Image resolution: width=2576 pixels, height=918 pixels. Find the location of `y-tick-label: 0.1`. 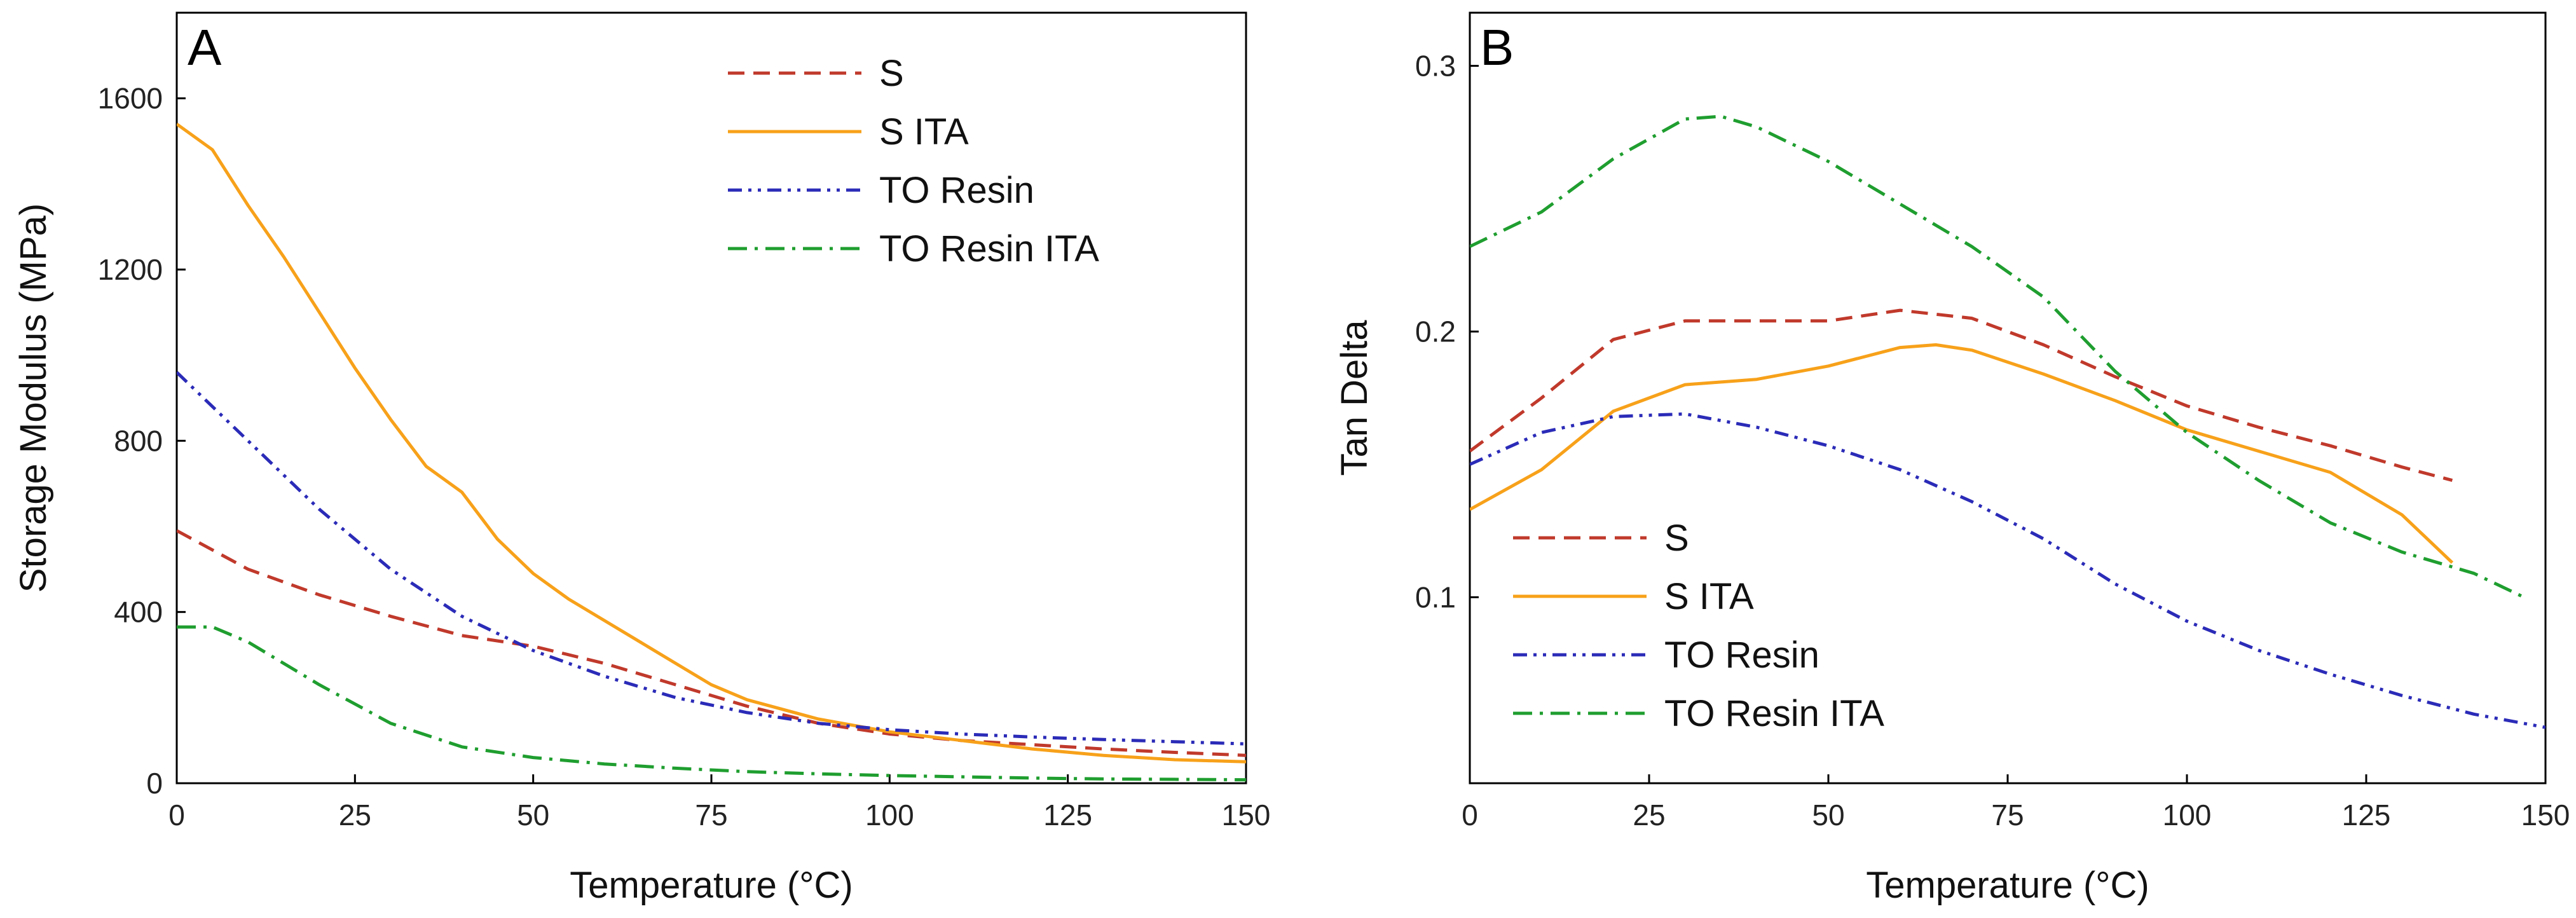

y-tick-label: 0.1 is located at coordinates (1436, 596).